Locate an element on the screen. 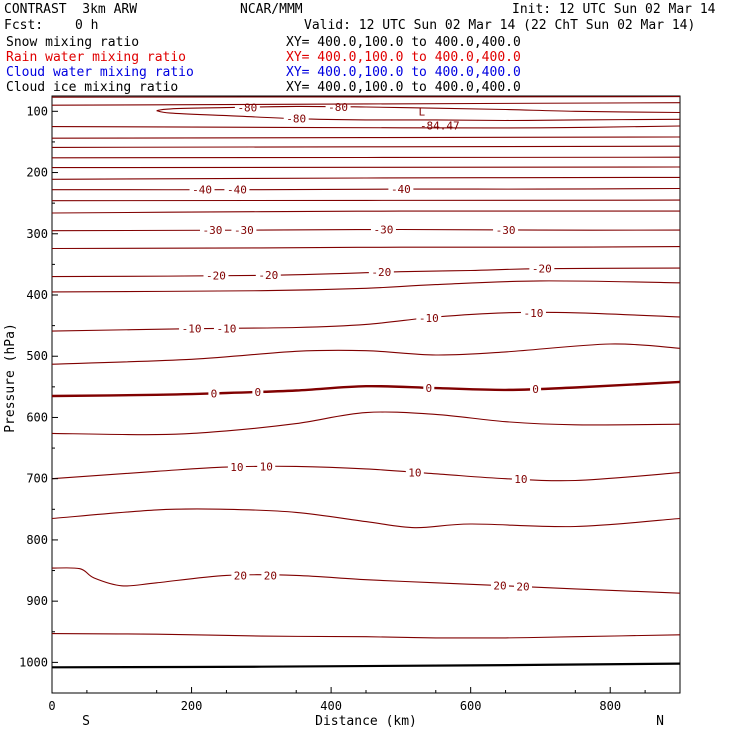 The height and width of the screenshot is (740, 740). y-tick-label: 700 is located at coordinates (37, 479).